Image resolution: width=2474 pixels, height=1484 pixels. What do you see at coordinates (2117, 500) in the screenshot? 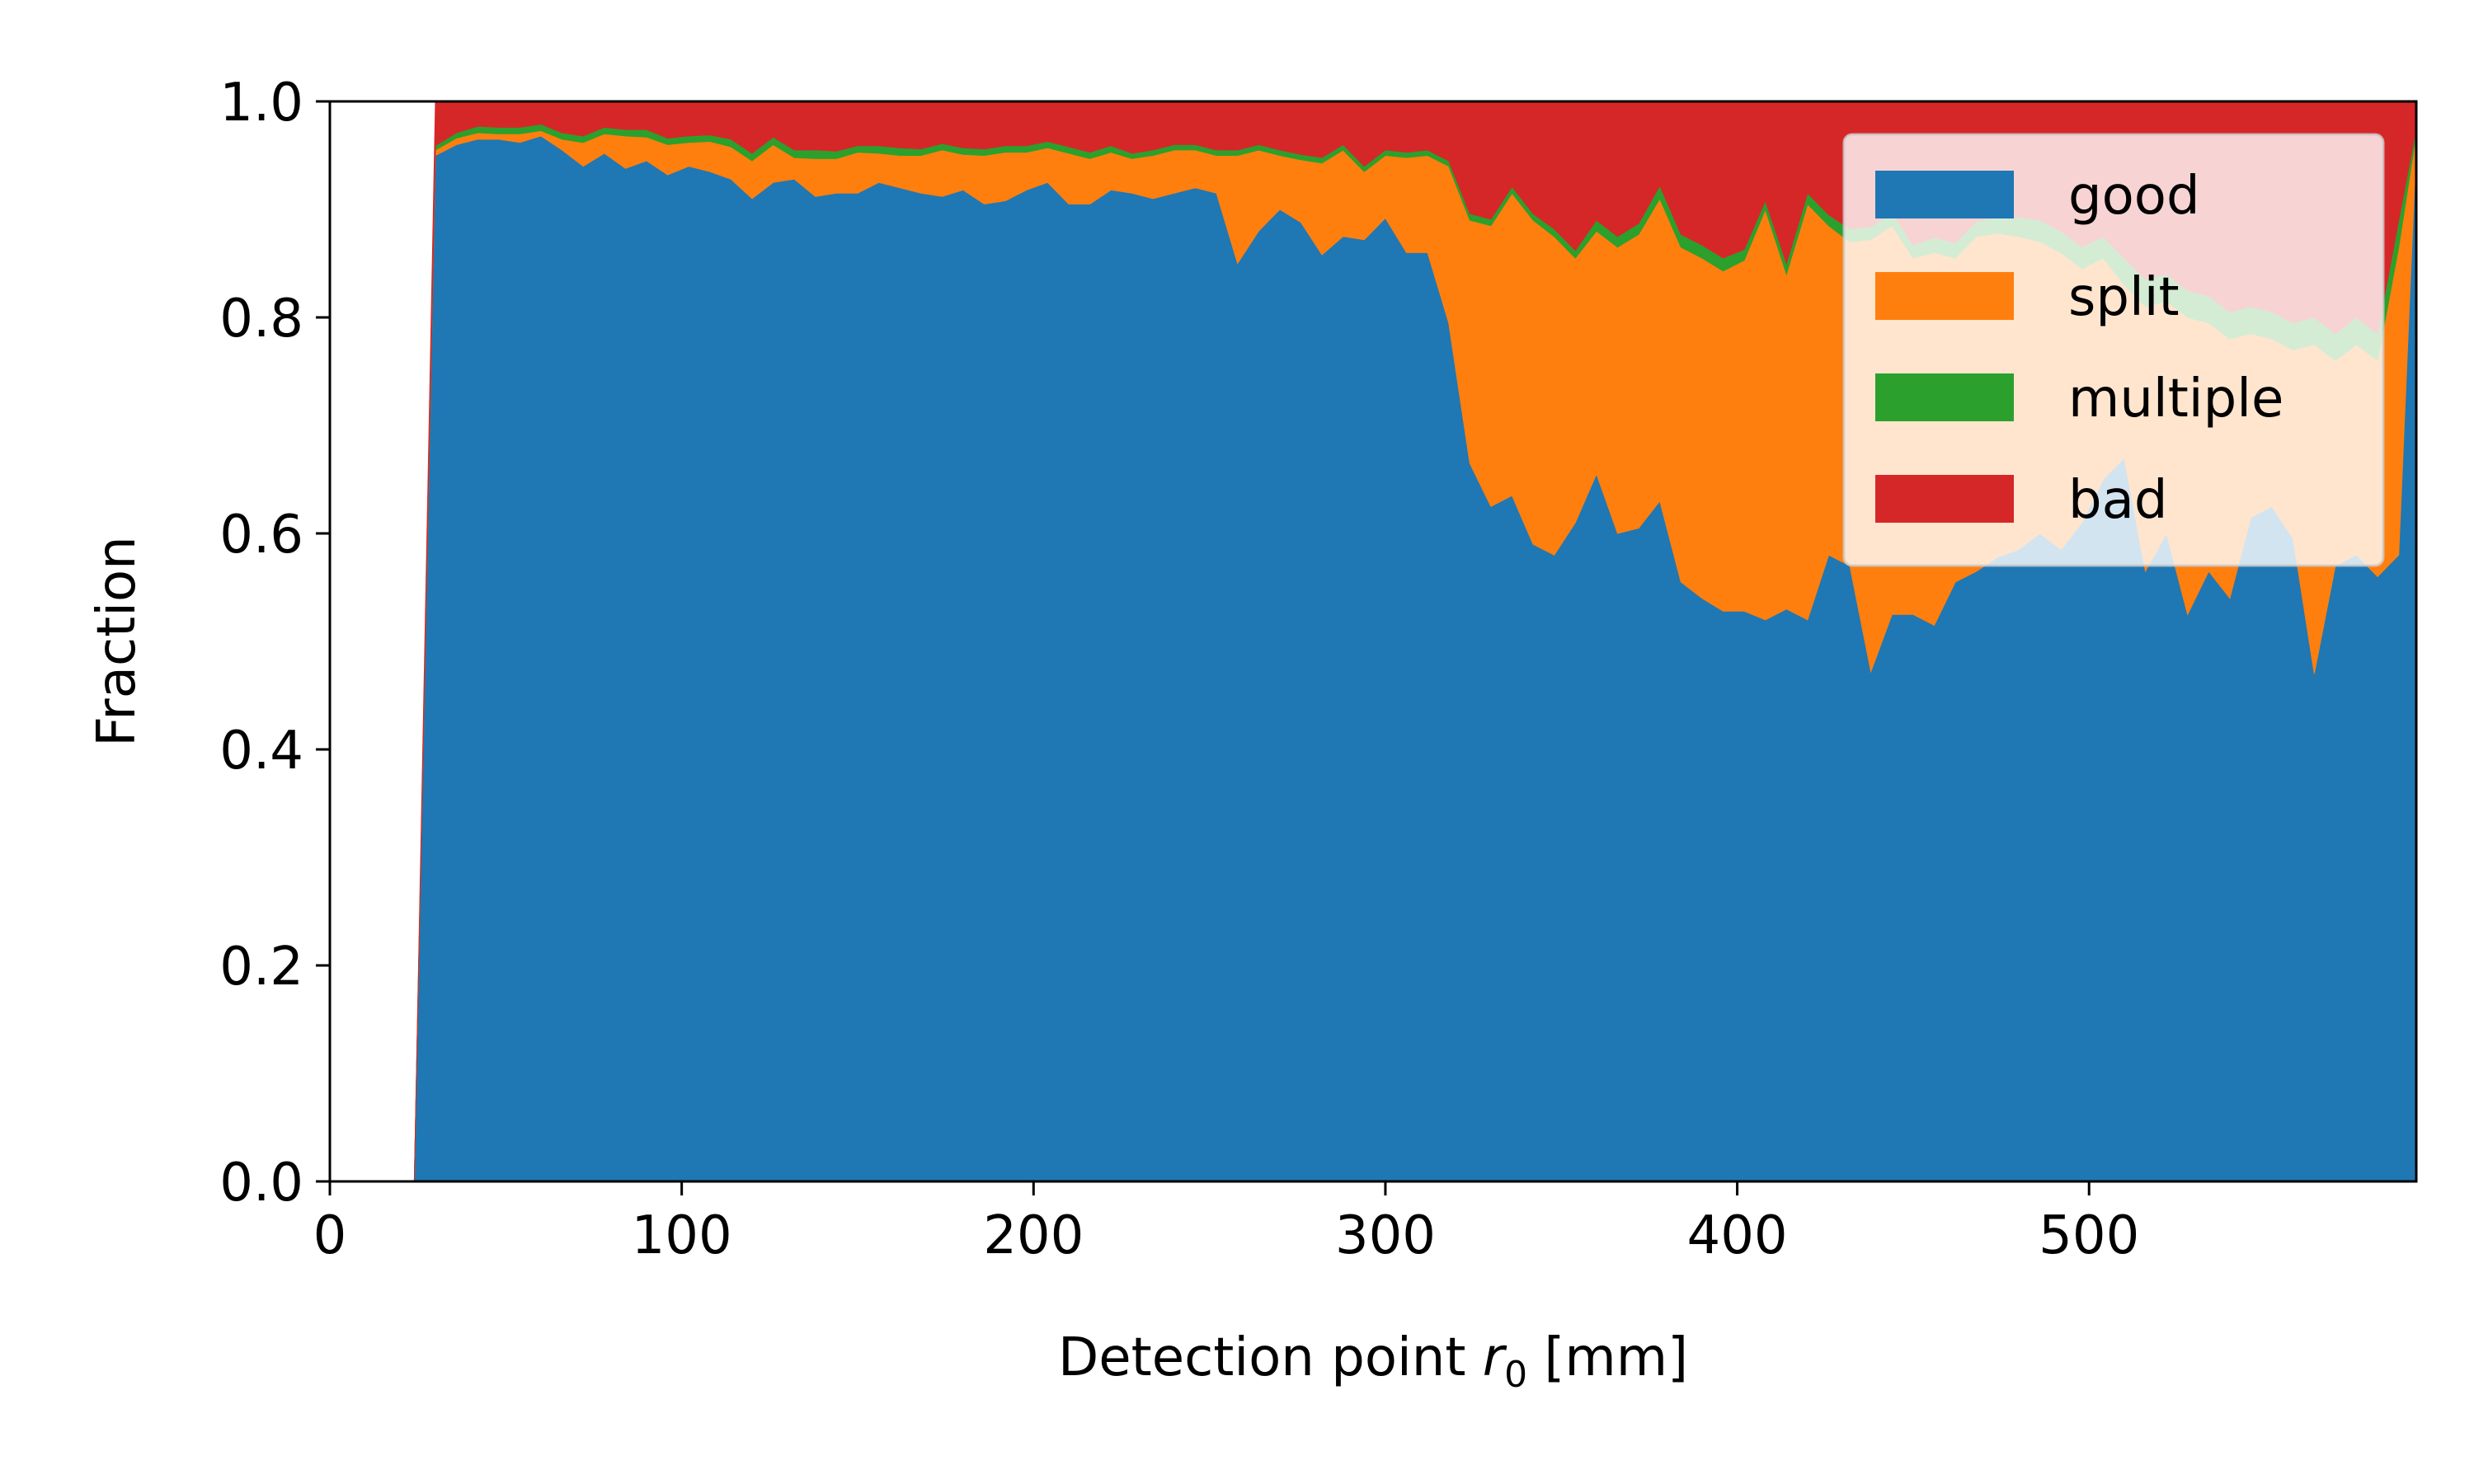
I see `legend-label-bad: bad` at bounding box center [2117, 500].